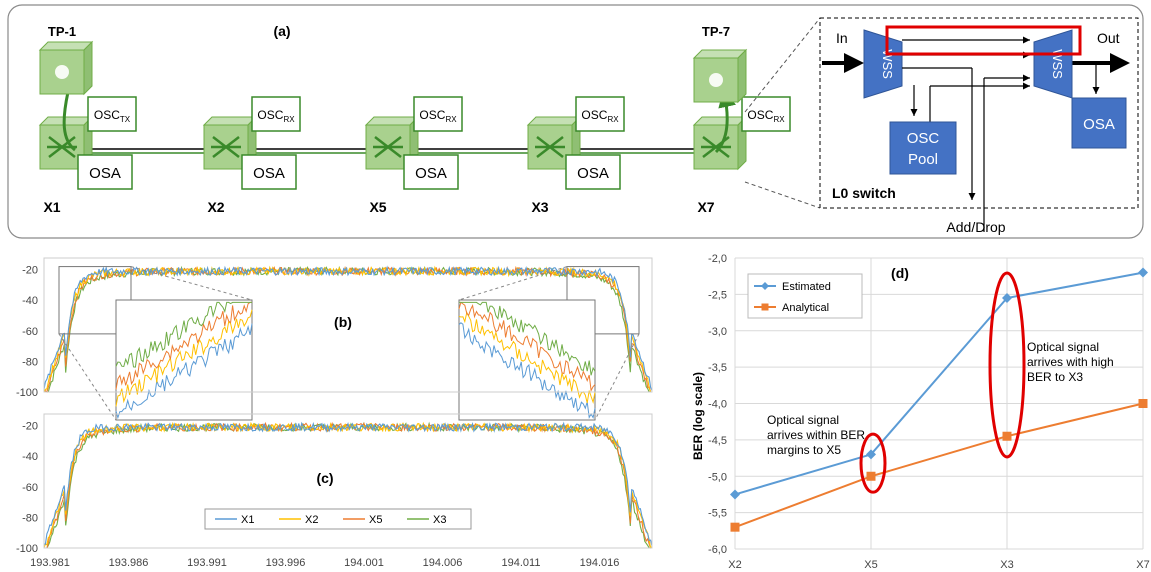 The width and height of the screenshot is (1151, 572). I want to click on in-label: In, so click(842, 38).